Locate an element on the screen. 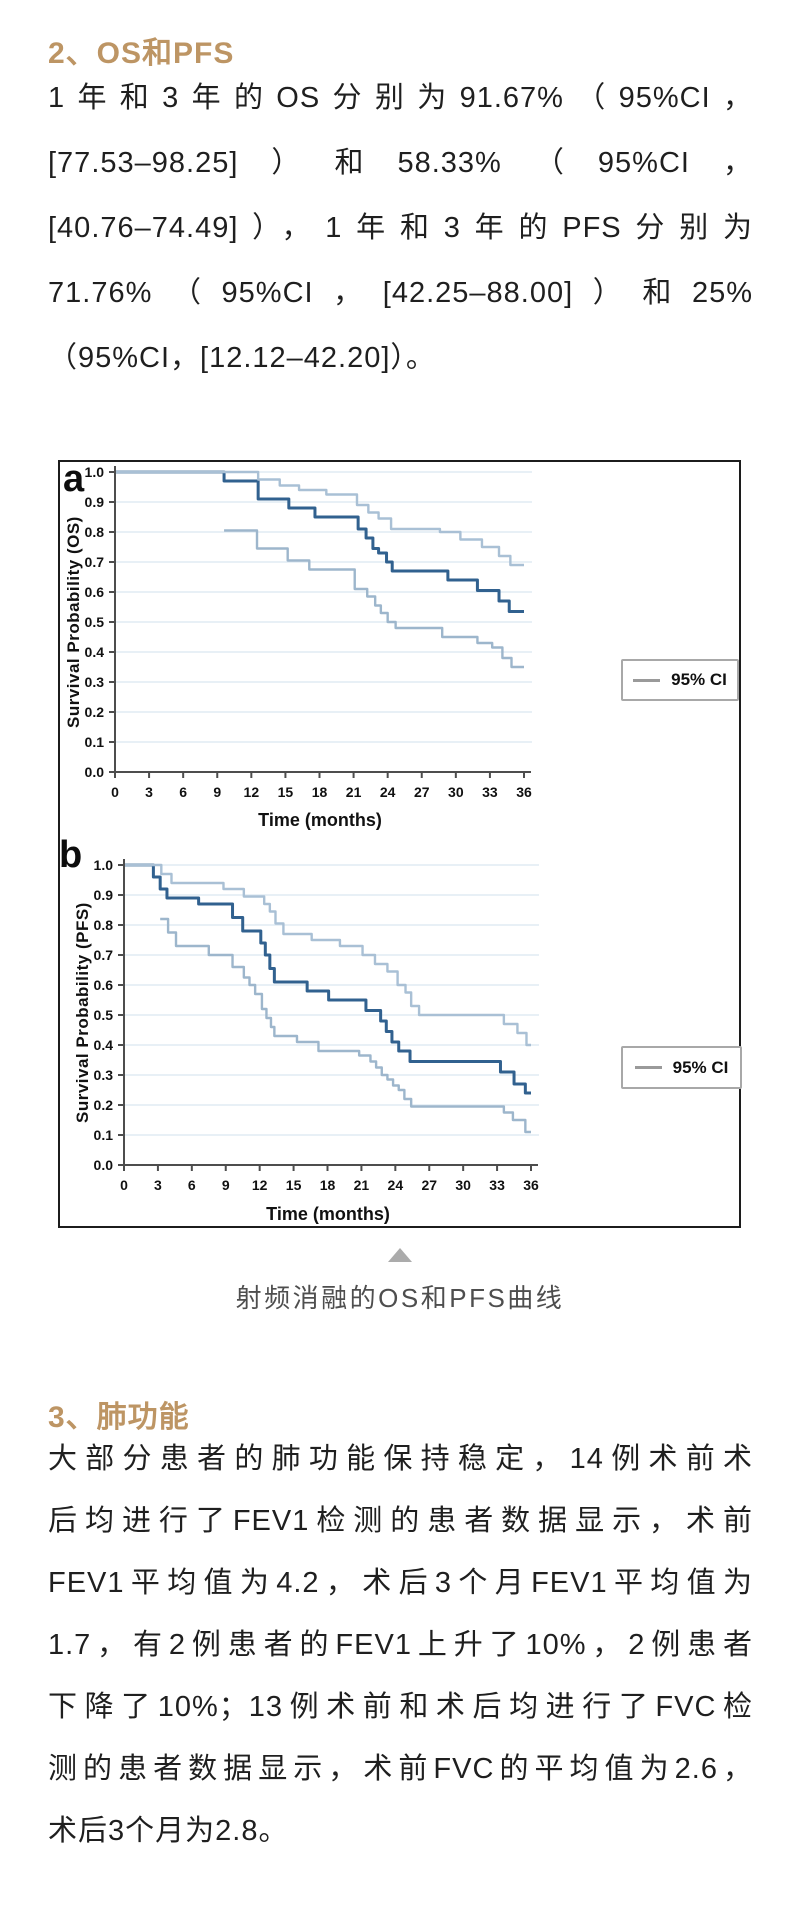  text-line: FEV1平均值为4.2，术后3个月FEV1平均值为 is located at coordinates (400, 1583).